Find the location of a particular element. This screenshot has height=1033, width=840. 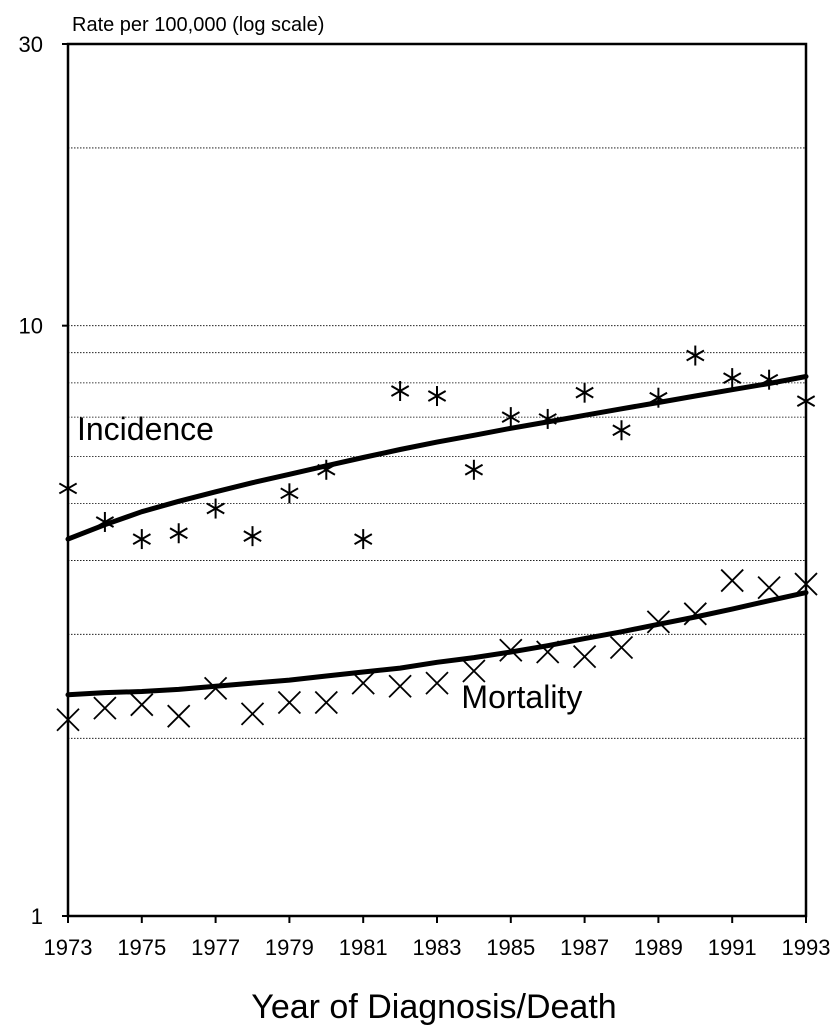

x-tick-label: 1985 is located at coordinates (510, 947).